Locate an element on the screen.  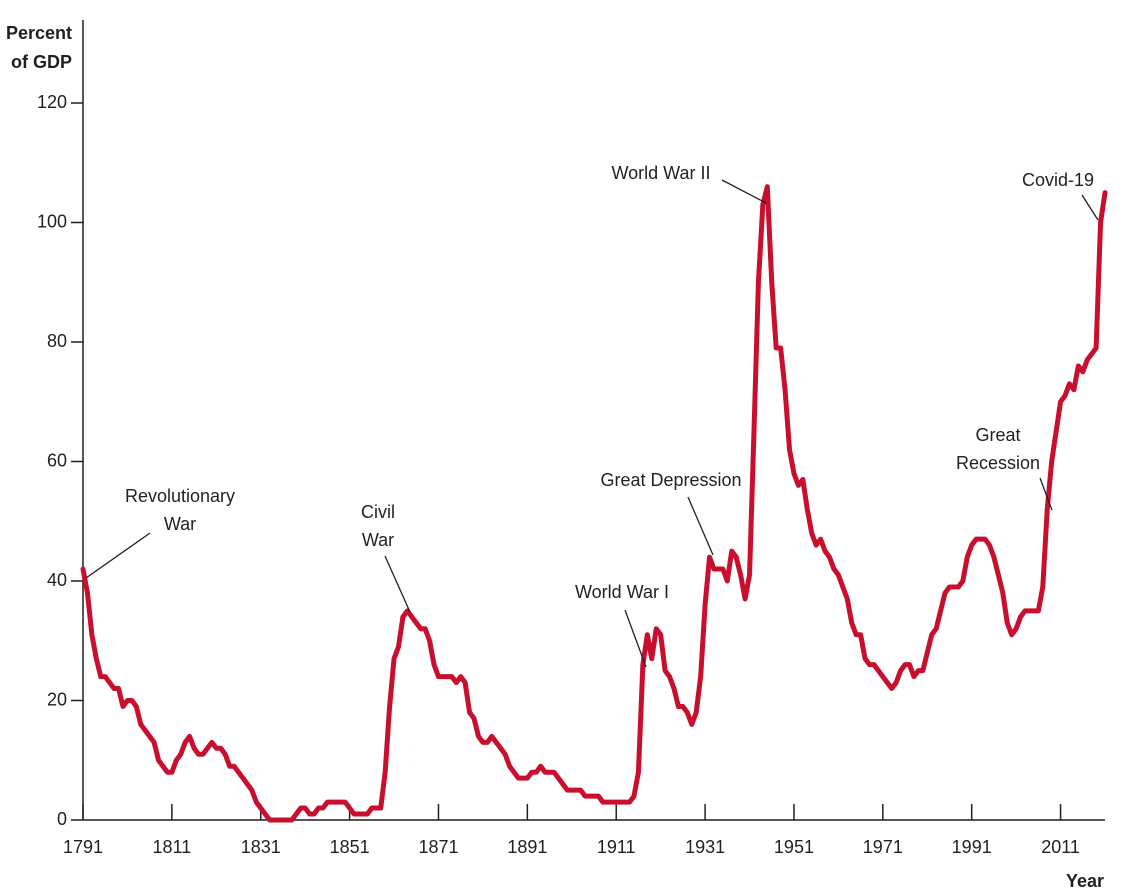
y-tick-label: 60 is located at coordinates (57, 460).